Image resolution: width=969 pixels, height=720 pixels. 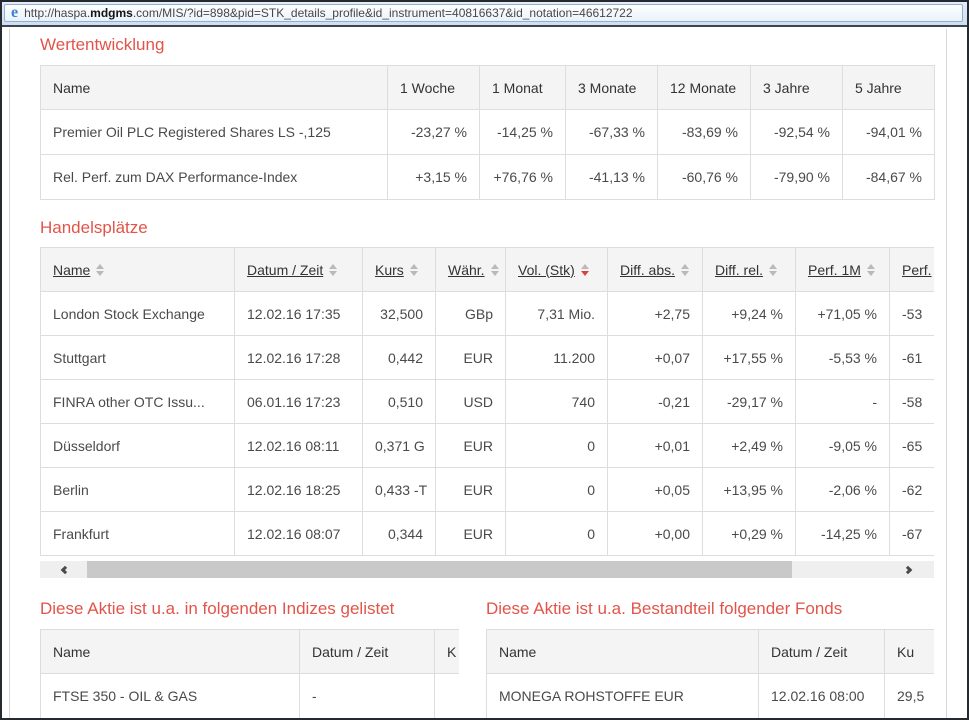 I want to click on venues-col-datetime: Datum / Zeit, so click(x=298, y=269).